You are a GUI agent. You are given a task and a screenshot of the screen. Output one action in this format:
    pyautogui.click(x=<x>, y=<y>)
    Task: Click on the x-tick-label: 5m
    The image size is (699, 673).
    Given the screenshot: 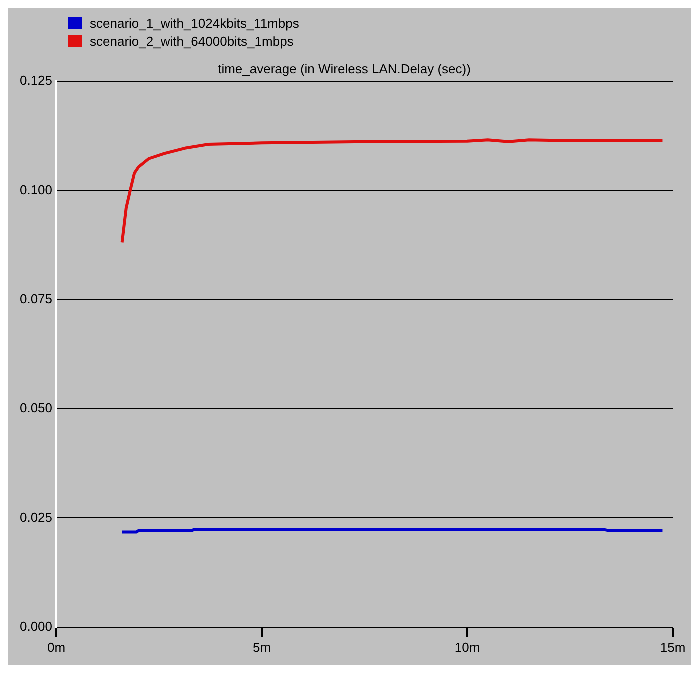 What is the action you would take?
    pyautogui.click(x=262, y=647)
    